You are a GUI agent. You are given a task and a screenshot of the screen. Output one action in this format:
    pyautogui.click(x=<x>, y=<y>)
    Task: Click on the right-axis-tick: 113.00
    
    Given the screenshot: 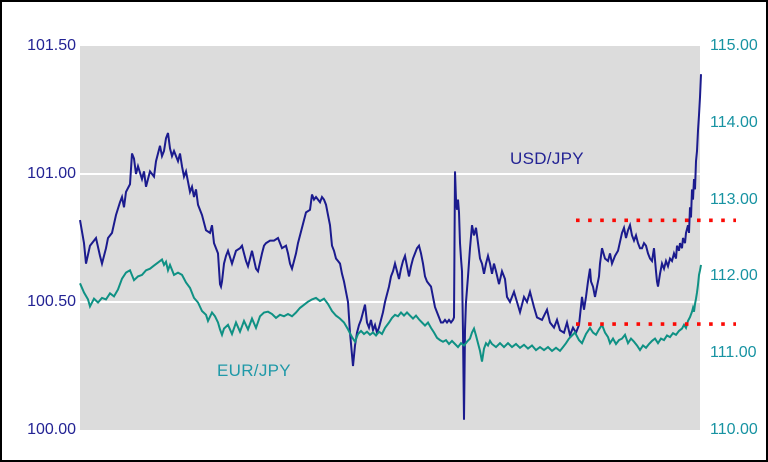 What is the action you would take?
    pyautogui.click(x=734, y=199)
    